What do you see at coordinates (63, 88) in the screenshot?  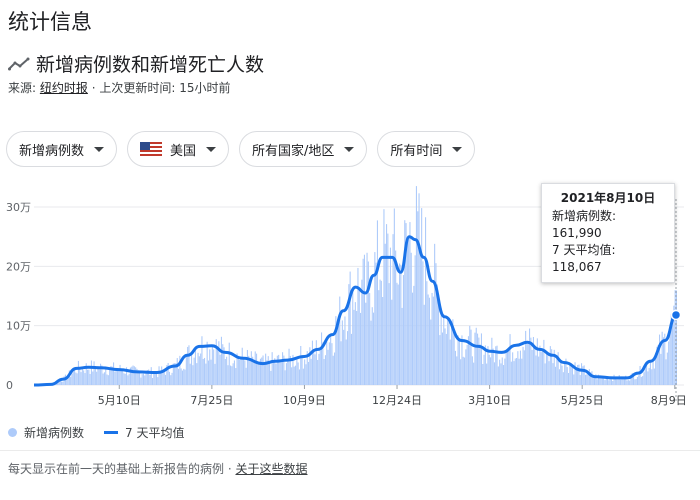 I see `source-link: 纽约时报` at bounding box center [63, 88].